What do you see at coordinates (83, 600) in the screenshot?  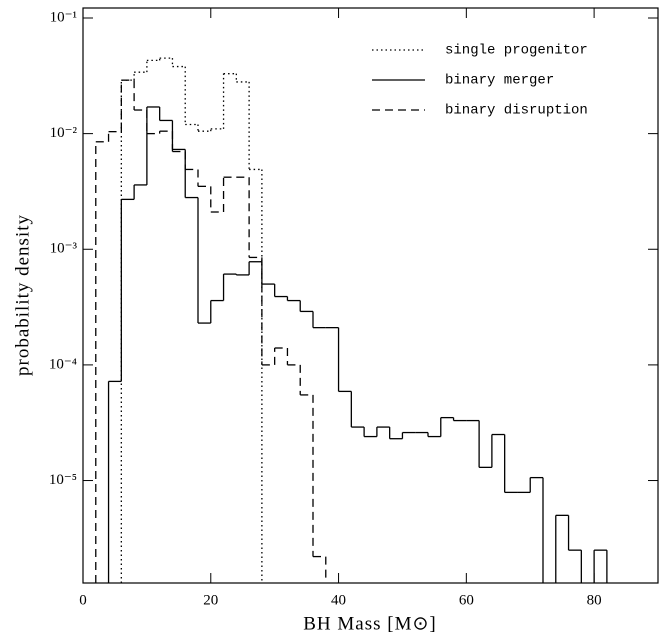 I see `x-tick-label: 0` at bounding box center [83, 600].